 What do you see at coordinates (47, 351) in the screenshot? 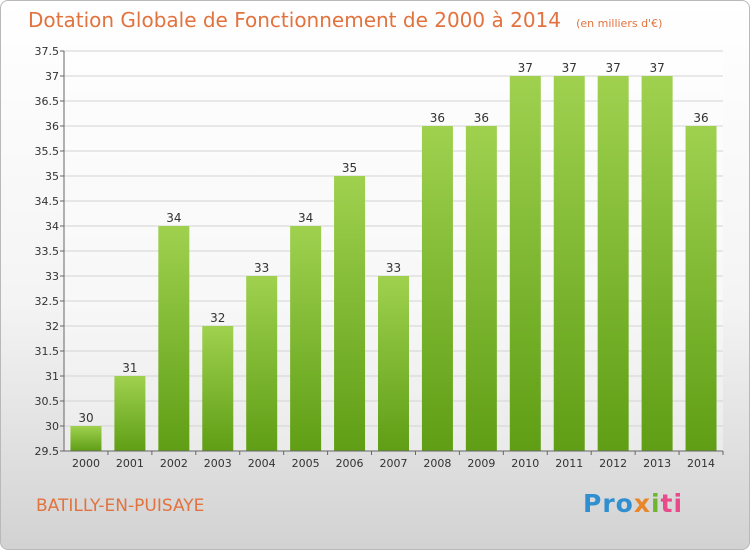
I see `y-tick-label: 31.5` at bounding box center [47, 351].